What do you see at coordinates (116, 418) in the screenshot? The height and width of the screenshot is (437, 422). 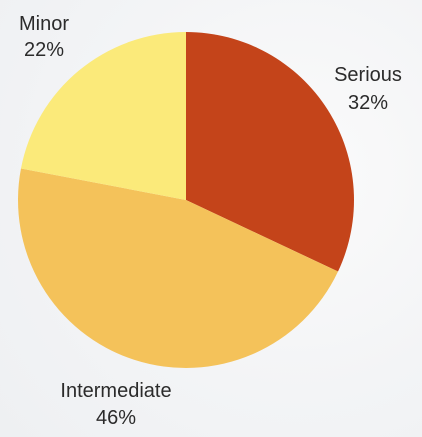 I see `slice-label-intermediate-percent: 46%` at bounding box center [116, 418].